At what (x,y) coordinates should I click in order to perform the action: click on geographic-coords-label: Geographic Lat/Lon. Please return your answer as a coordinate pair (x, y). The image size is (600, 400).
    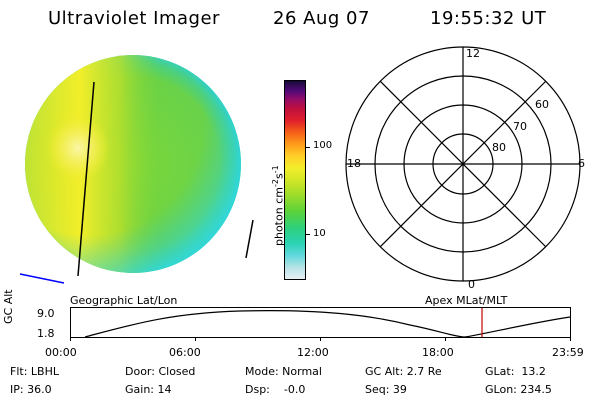
    Looking at the image, I should click on (124, 300).